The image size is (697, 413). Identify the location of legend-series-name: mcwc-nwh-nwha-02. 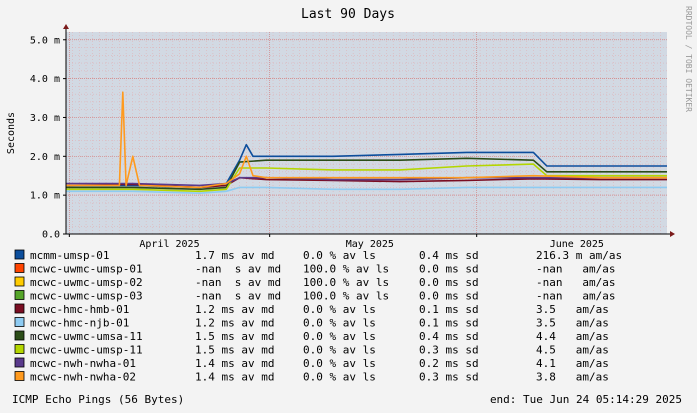
(83, 377).